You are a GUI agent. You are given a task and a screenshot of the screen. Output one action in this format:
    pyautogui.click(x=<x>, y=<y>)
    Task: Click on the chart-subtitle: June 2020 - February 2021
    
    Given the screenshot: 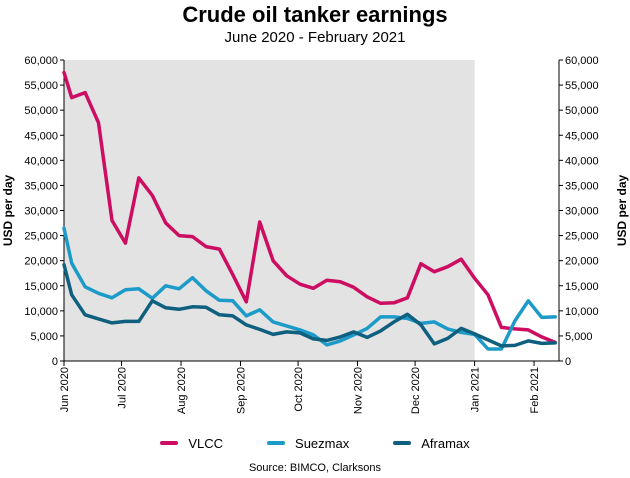 What is the action you would take?
    pyautogui.click(x=315, y=37)
    